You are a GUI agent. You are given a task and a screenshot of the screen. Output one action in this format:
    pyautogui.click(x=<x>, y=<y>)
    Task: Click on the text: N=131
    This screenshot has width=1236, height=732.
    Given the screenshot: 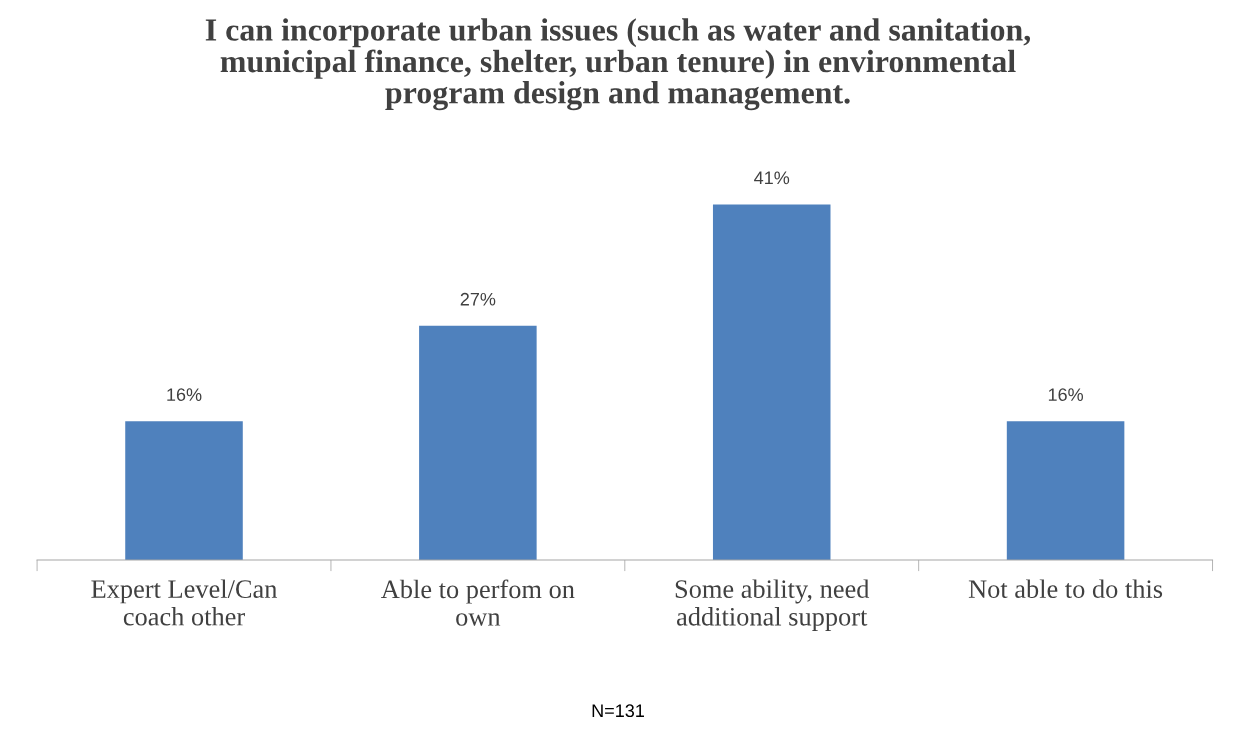 What is the action you would take?
    pyautogui.click(x=618, y=711)
    